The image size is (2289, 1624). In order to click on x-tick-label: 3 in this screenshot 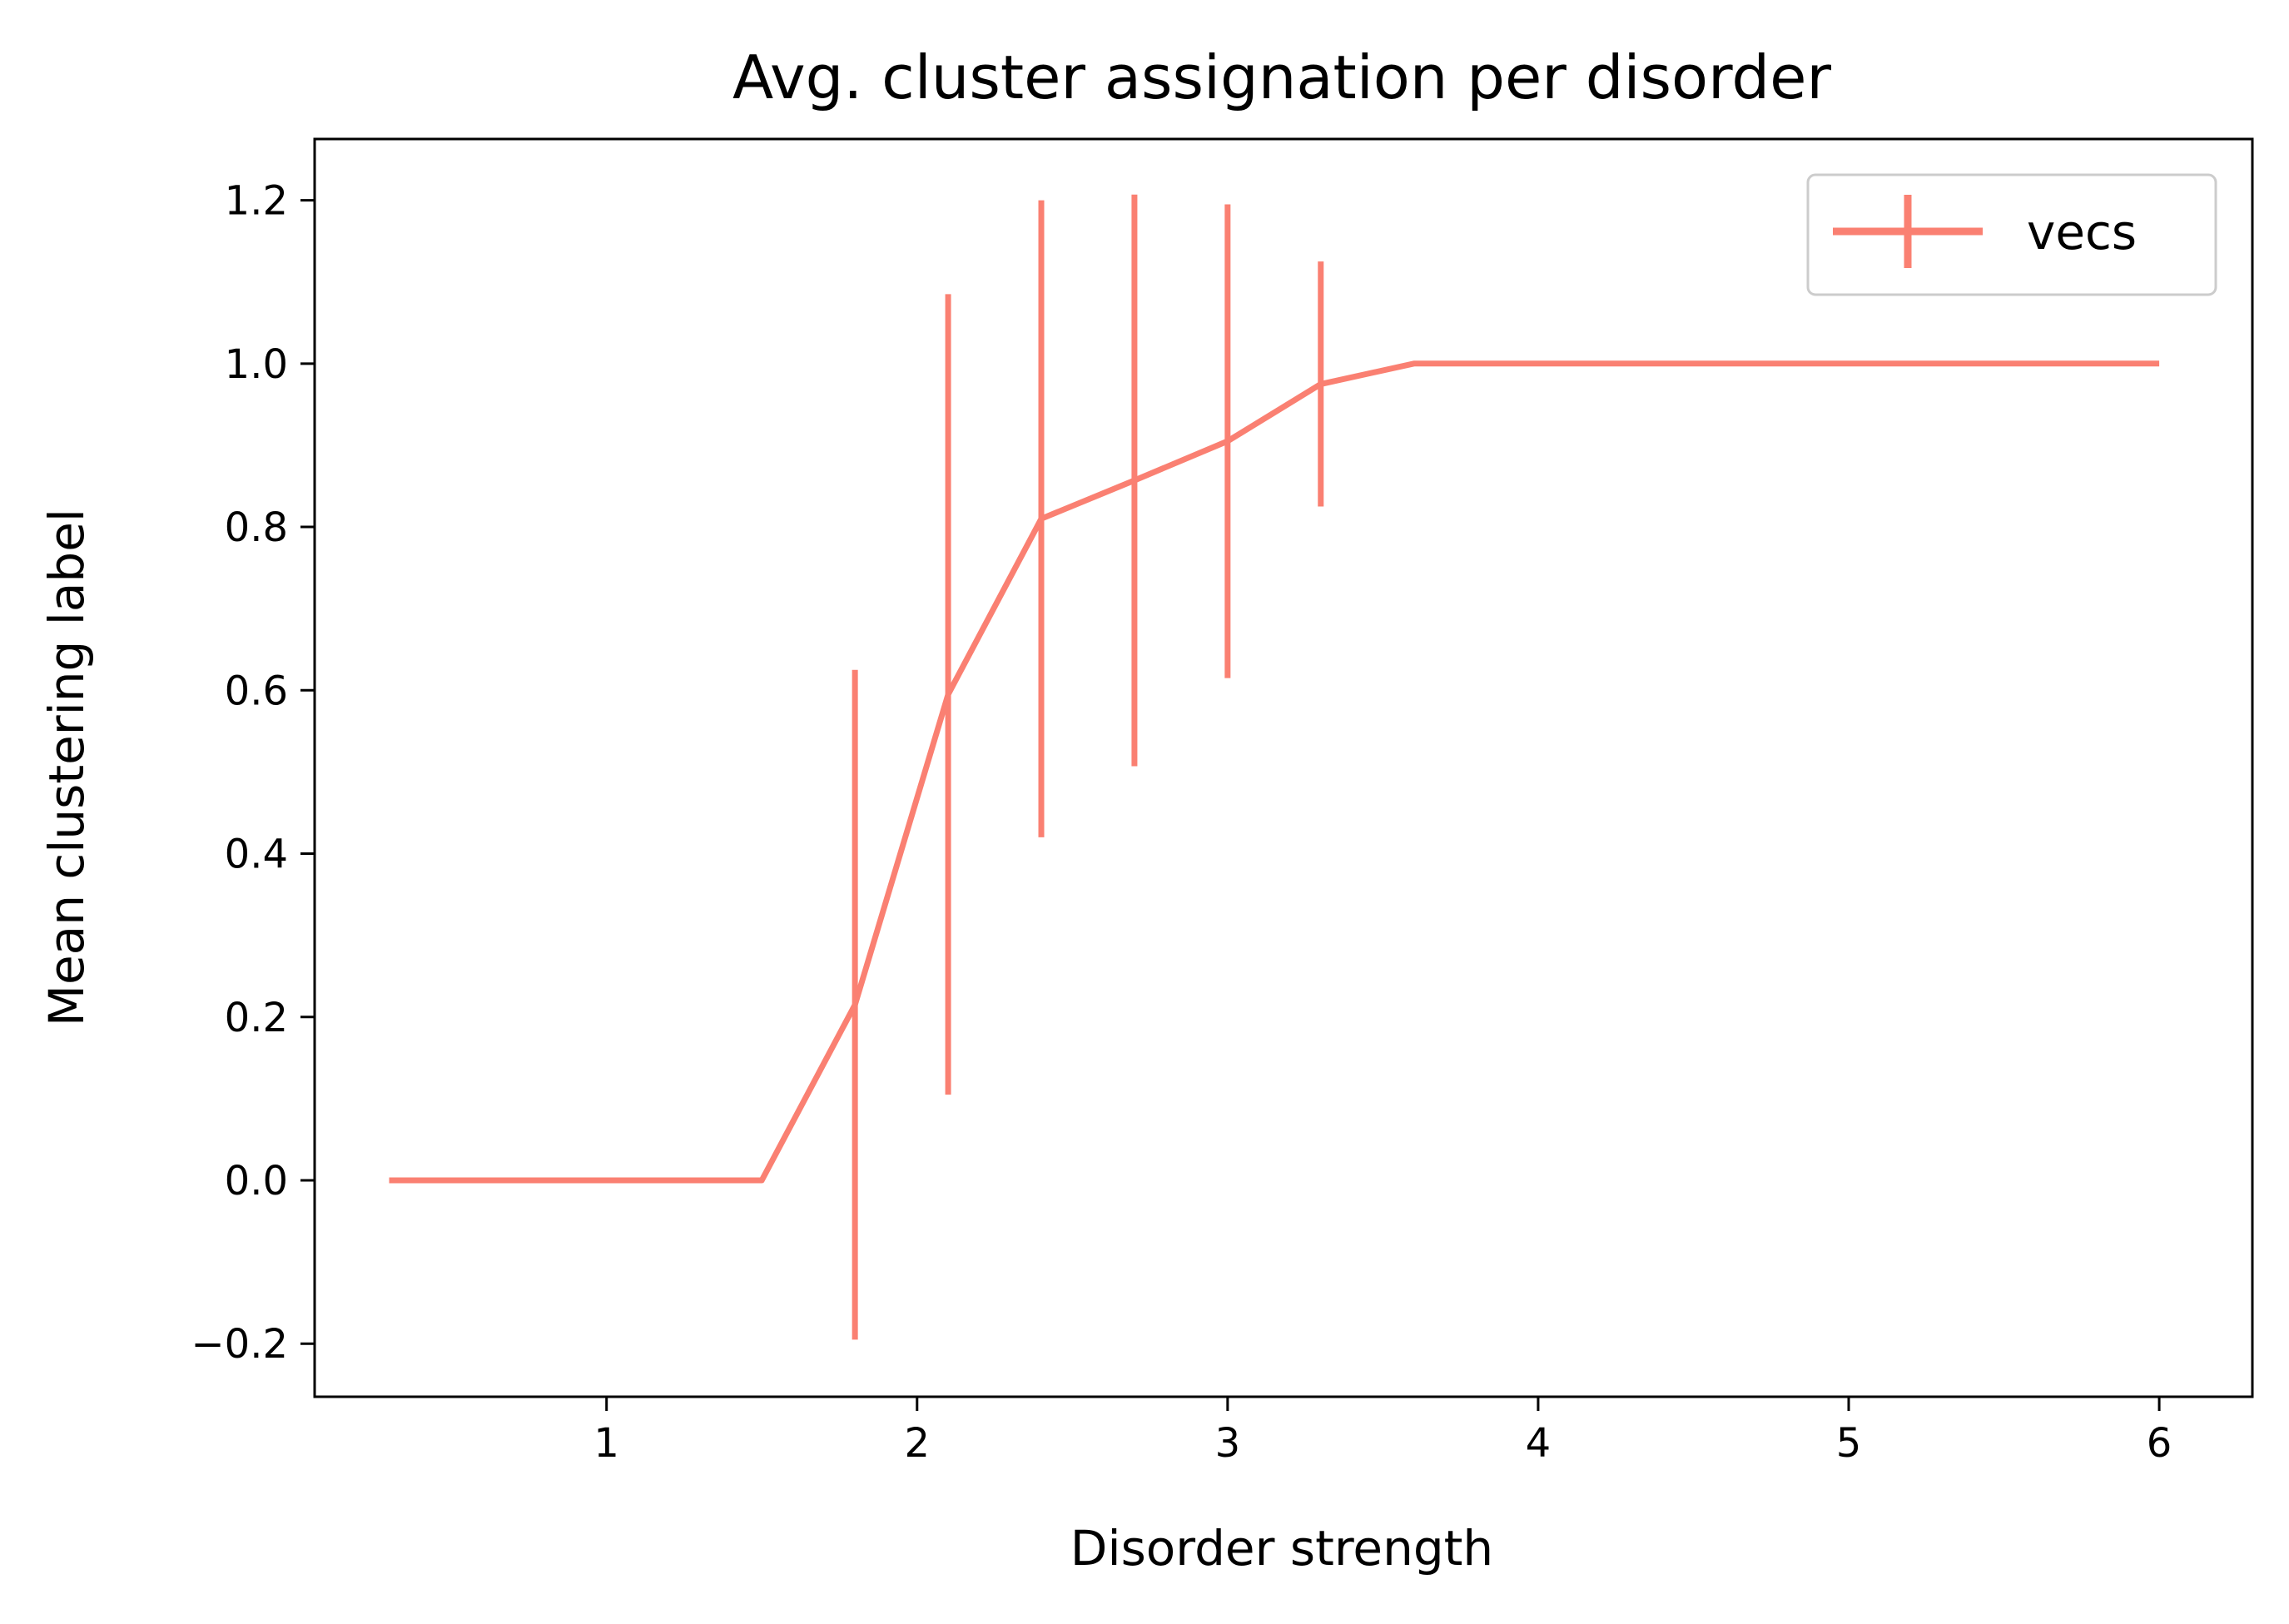, I will do `click(1228, 1443)`.